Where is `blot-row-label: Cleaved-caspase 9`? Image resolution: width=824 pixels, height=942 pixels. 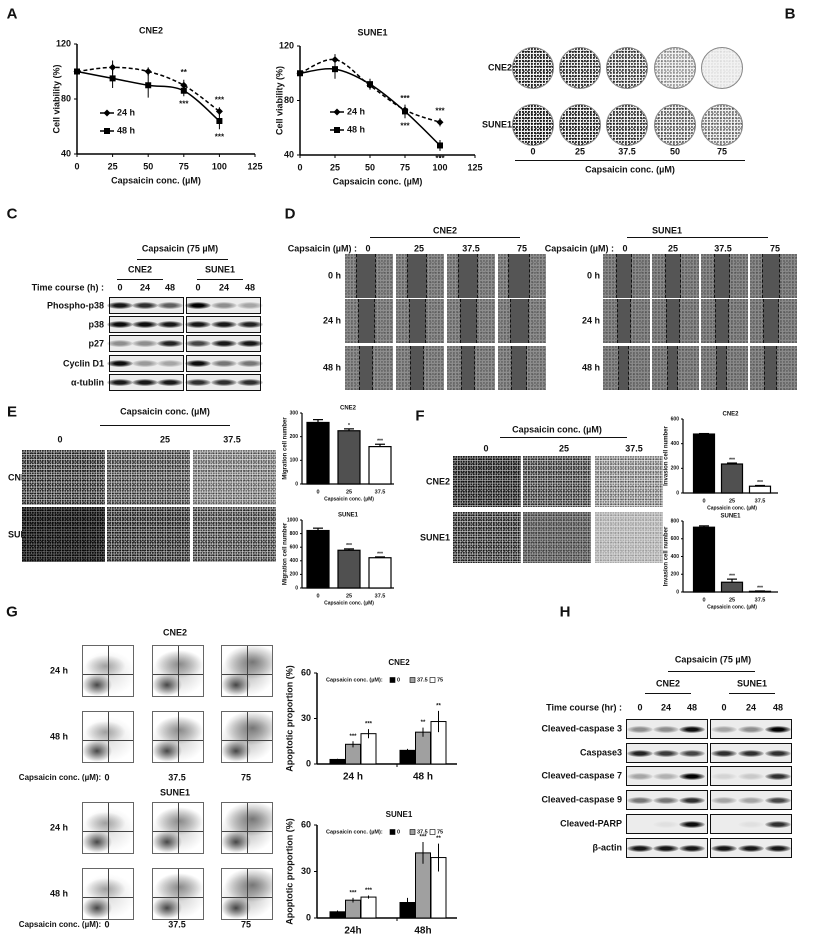 blot-row-label: Cleaved-caspase 9 is located at coordinates (581, 799).